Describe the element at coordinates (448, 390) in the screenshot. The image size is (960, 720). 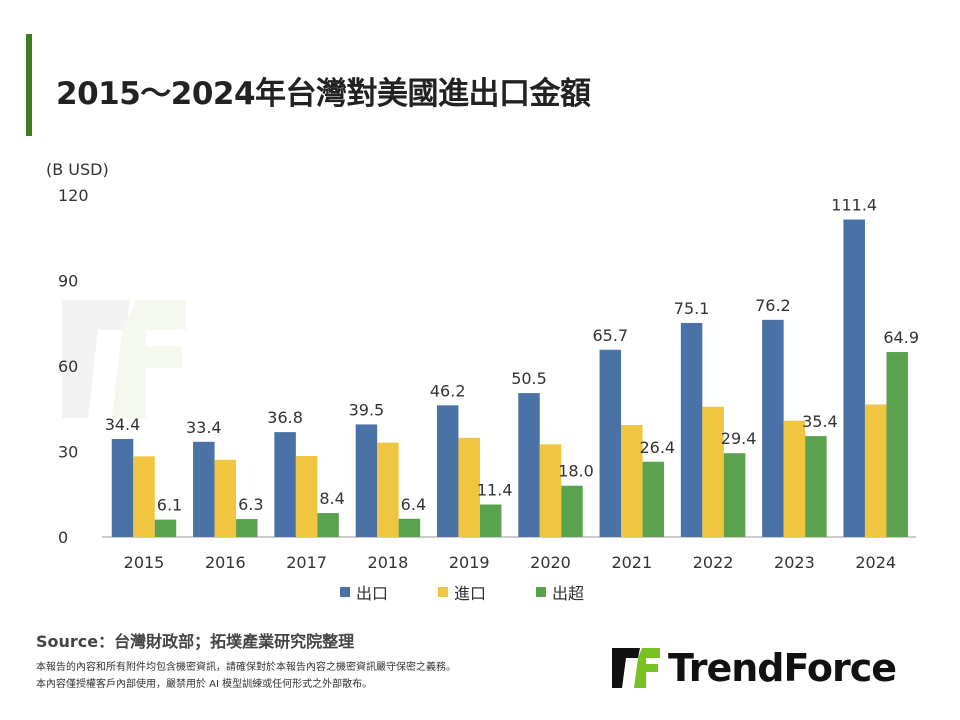
I see `data-label: 46.2` at that location.